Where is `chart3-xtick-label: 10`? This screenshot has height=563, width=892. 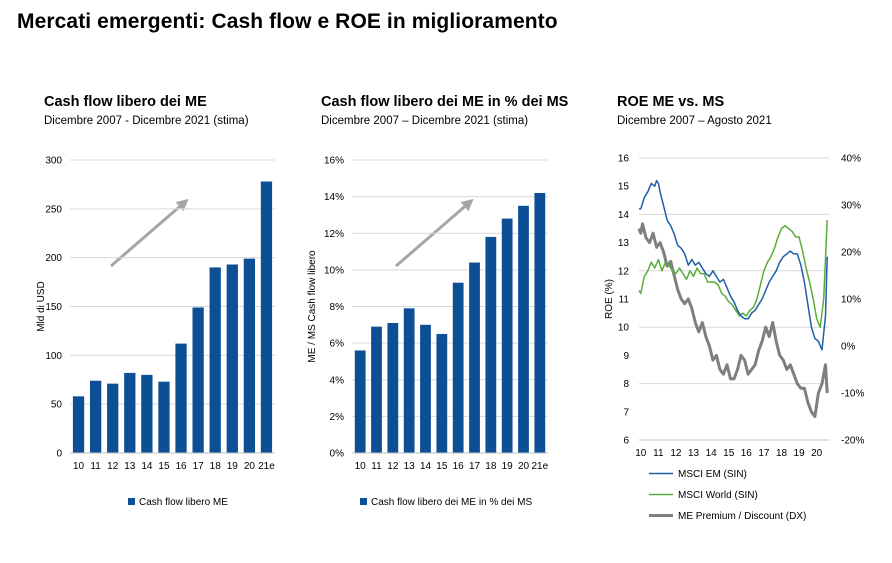
chart3-xtick-label: 10 is located at coordinates (641, 453).